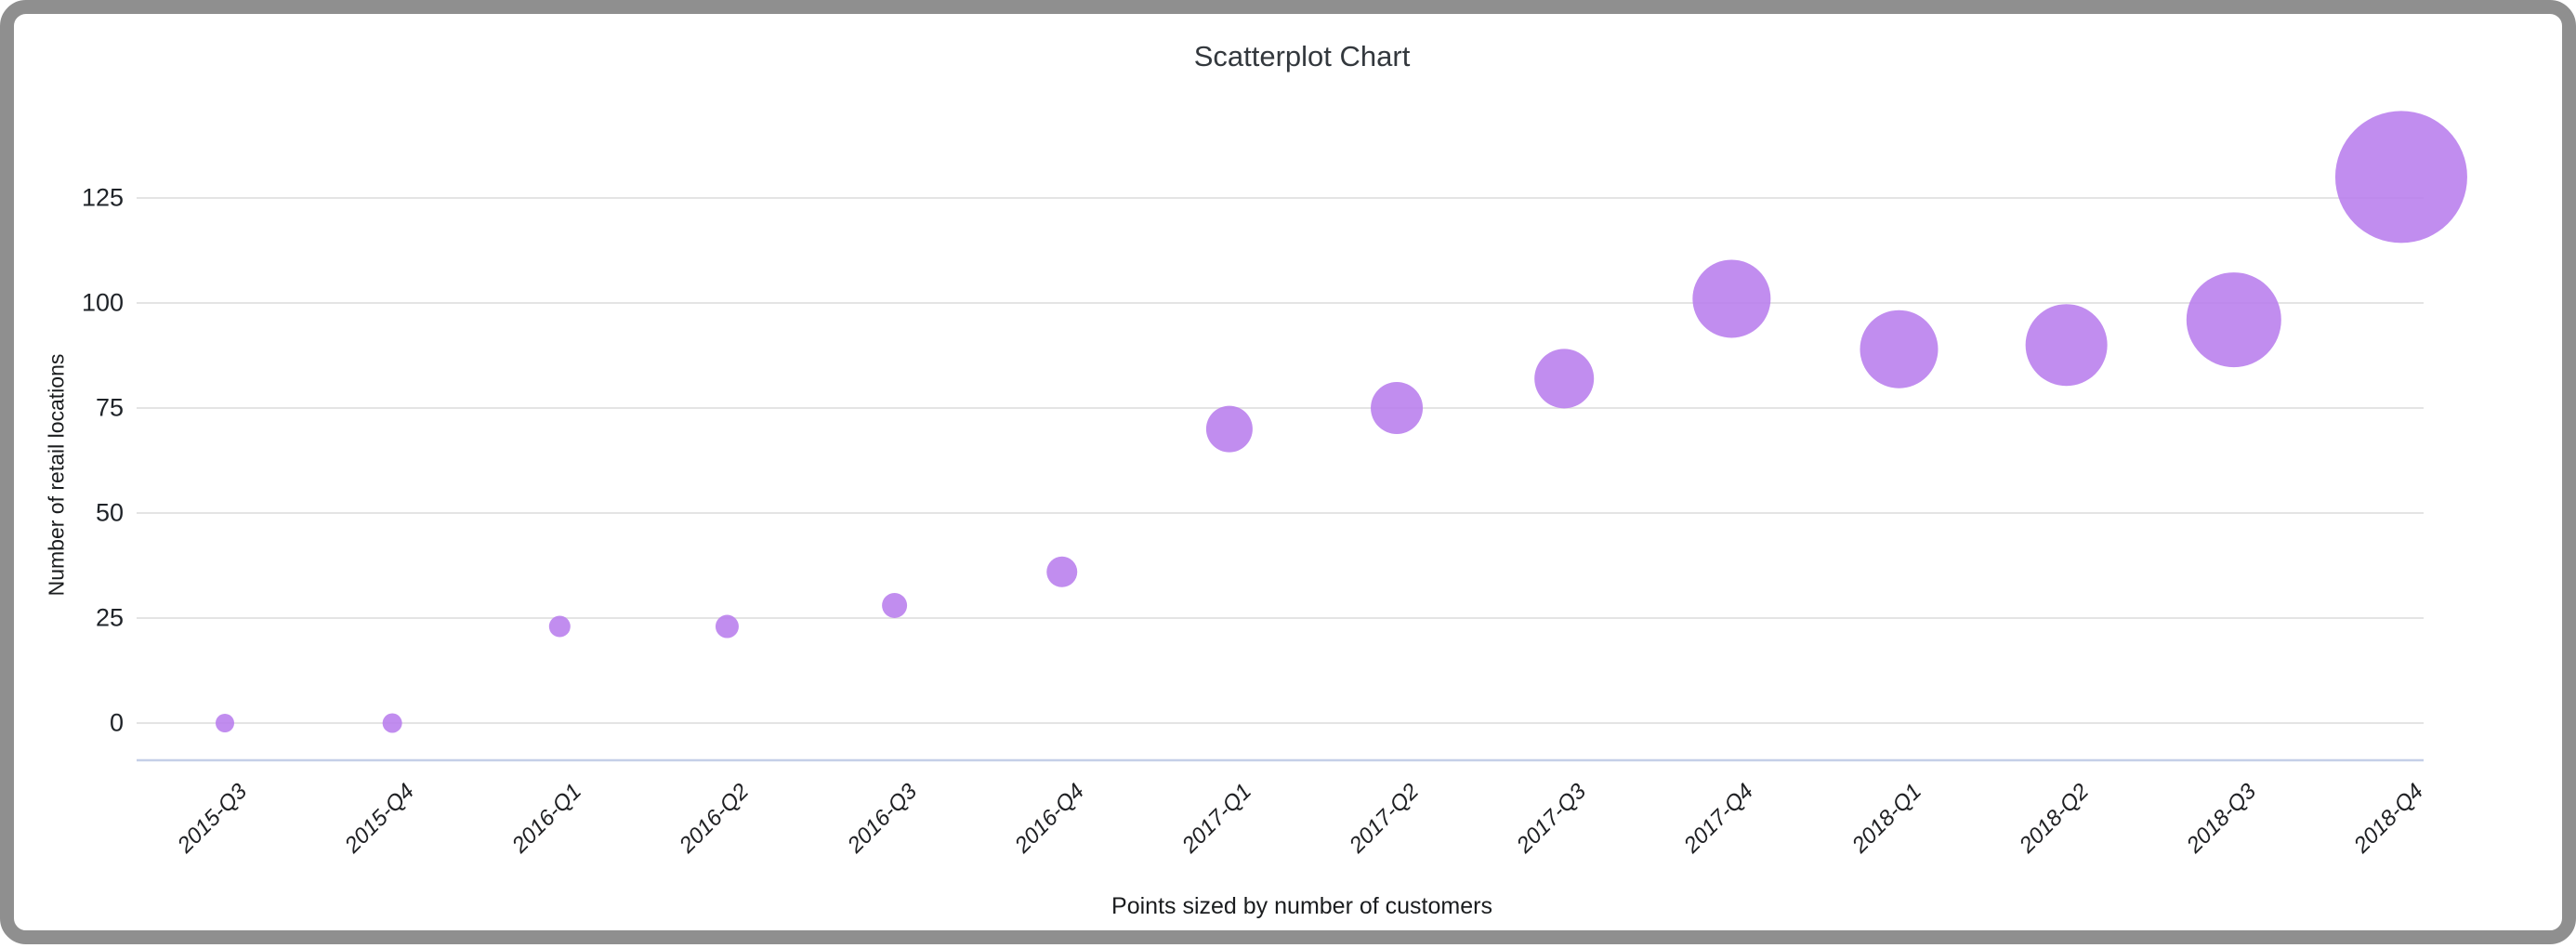 The image size is (2576, 948). Describe the element at coordinates (116, 722) in the screenshot. I see `y-tick-label: 0` at that location.